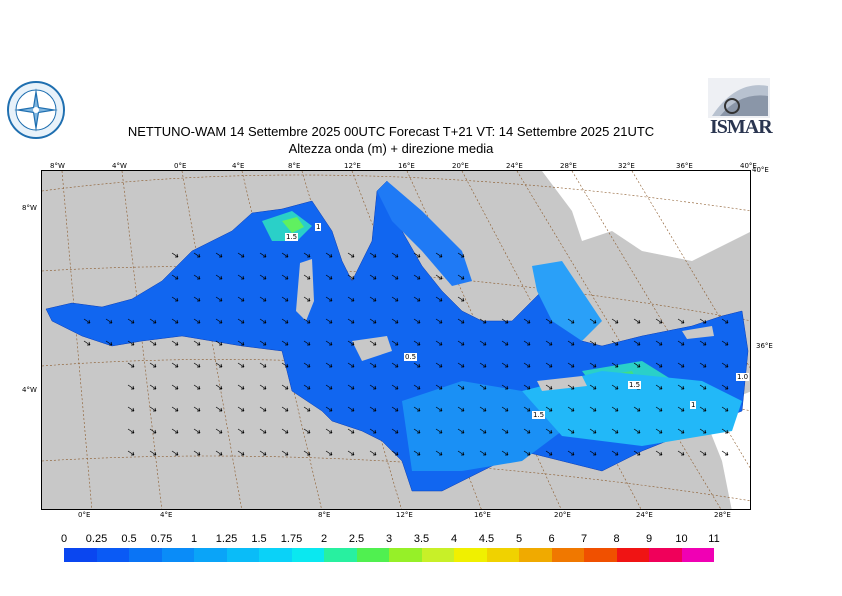  Describe the element at coordinates (632, 408) in the screenshot. I see `east-band` at that location.